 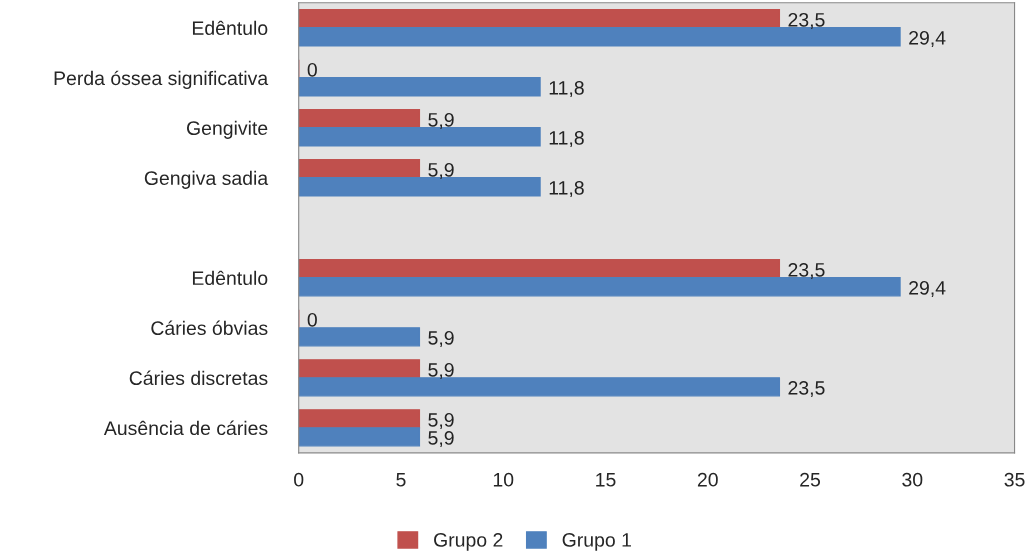 What do you see at coordinates (707, 479) in the screenshot?
I see `x-tick-label: 20` at bounding box center [707, 479].